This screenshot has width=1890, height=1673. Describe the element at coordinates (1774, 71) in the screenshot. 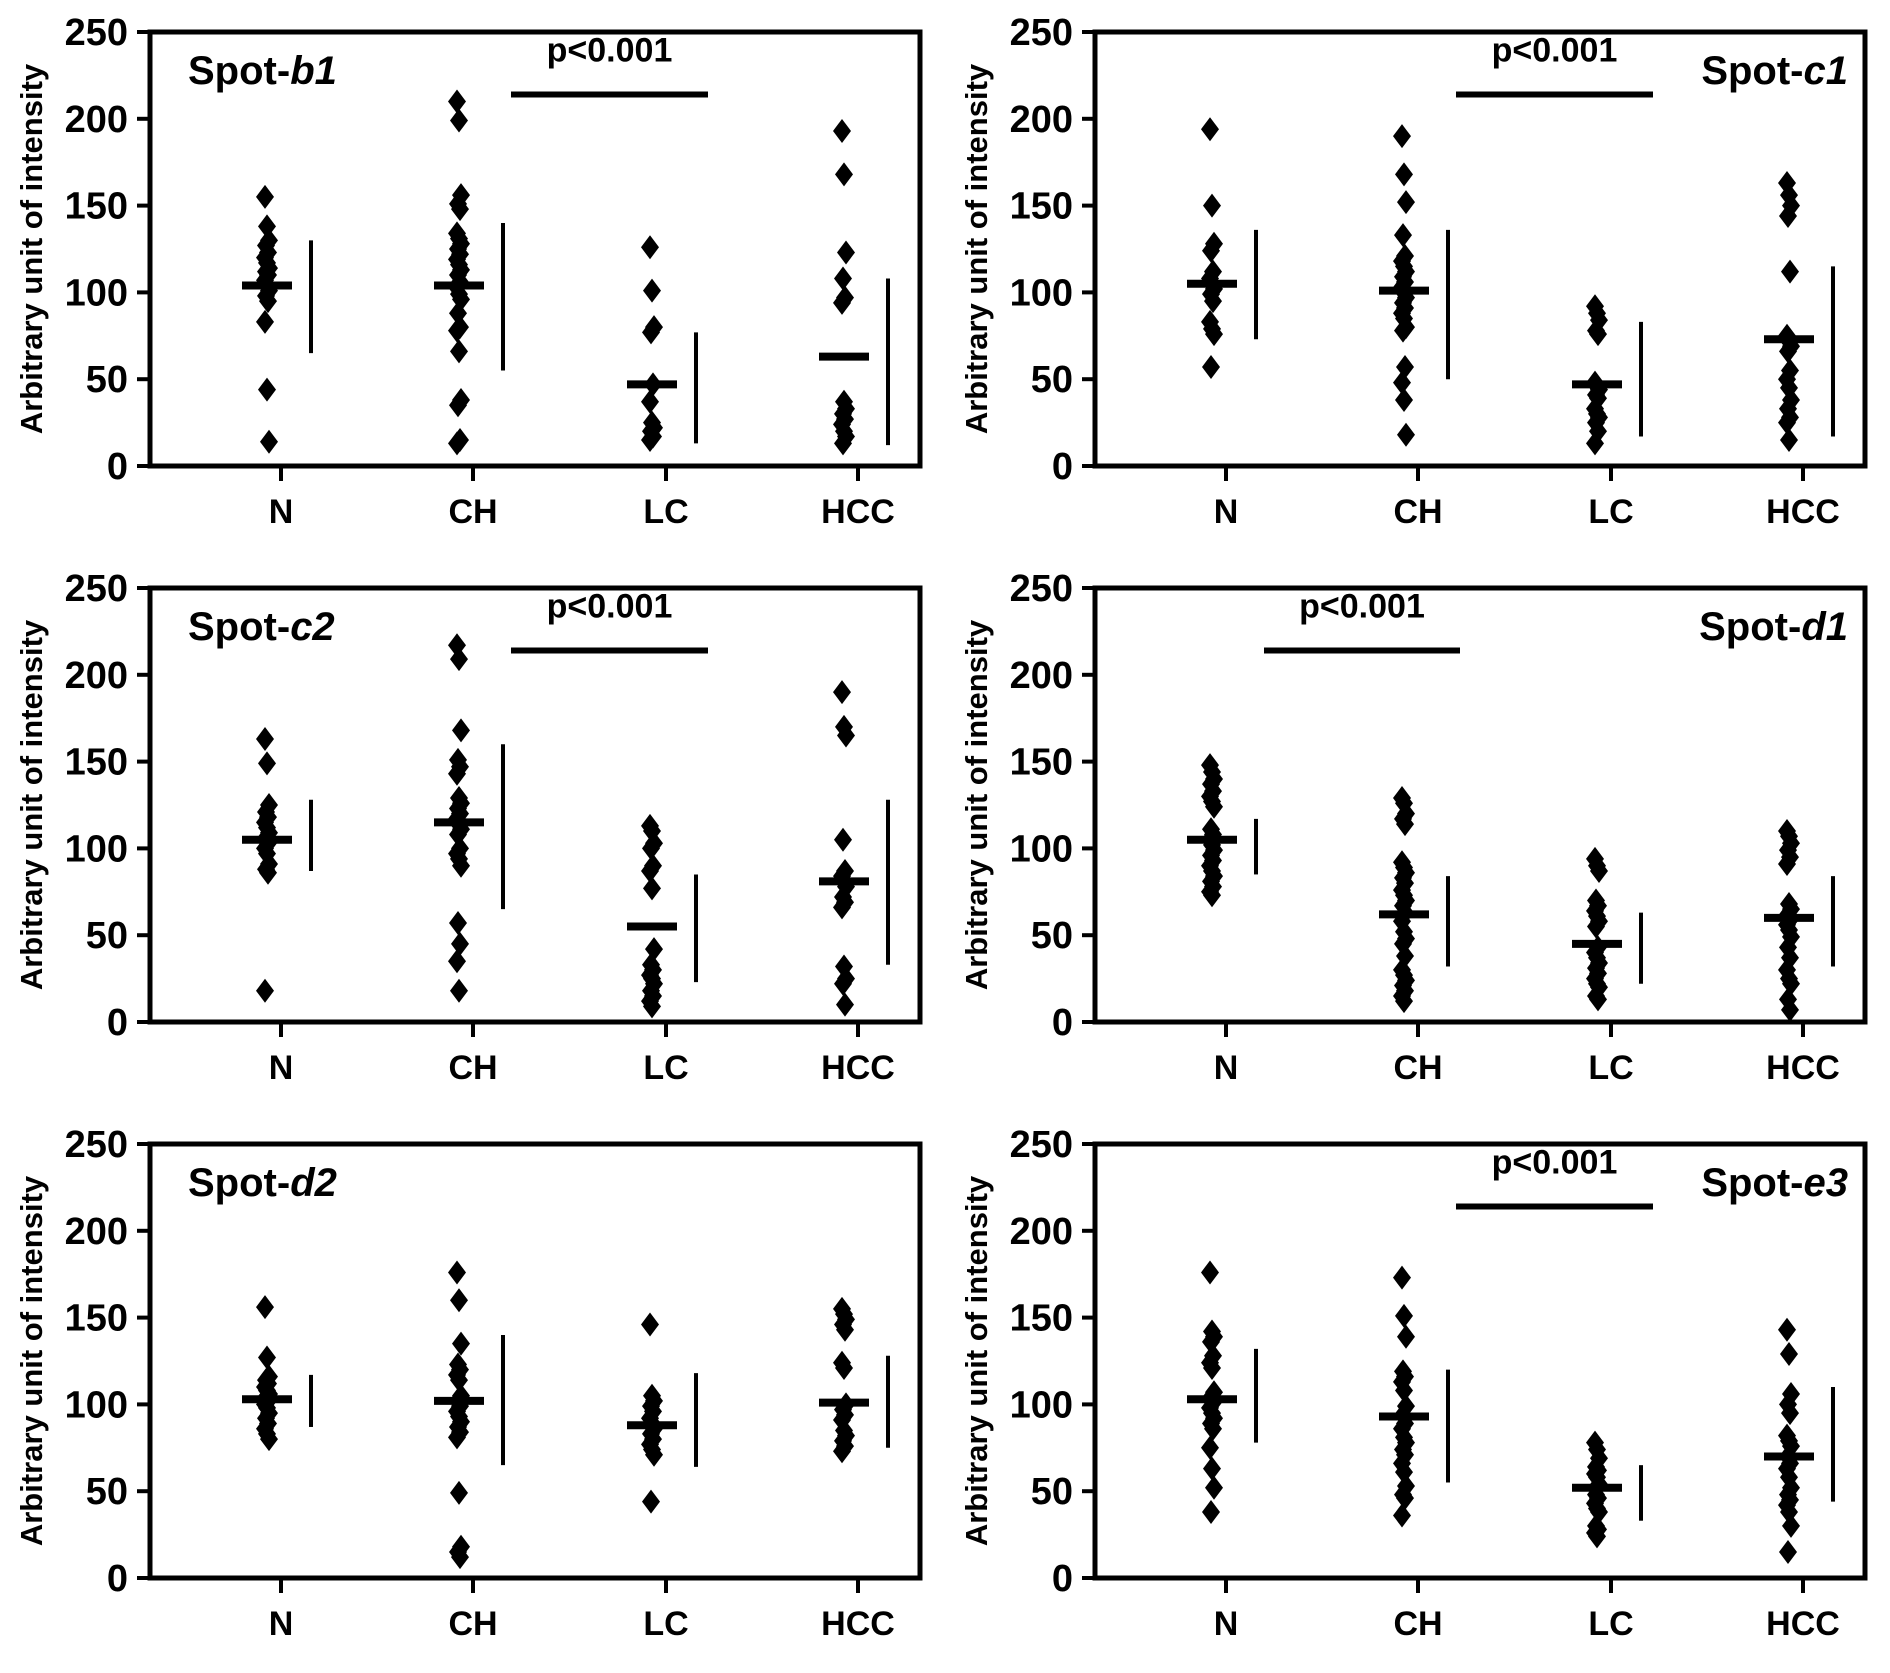

I see `panel-title: Spot-c1` at that location.